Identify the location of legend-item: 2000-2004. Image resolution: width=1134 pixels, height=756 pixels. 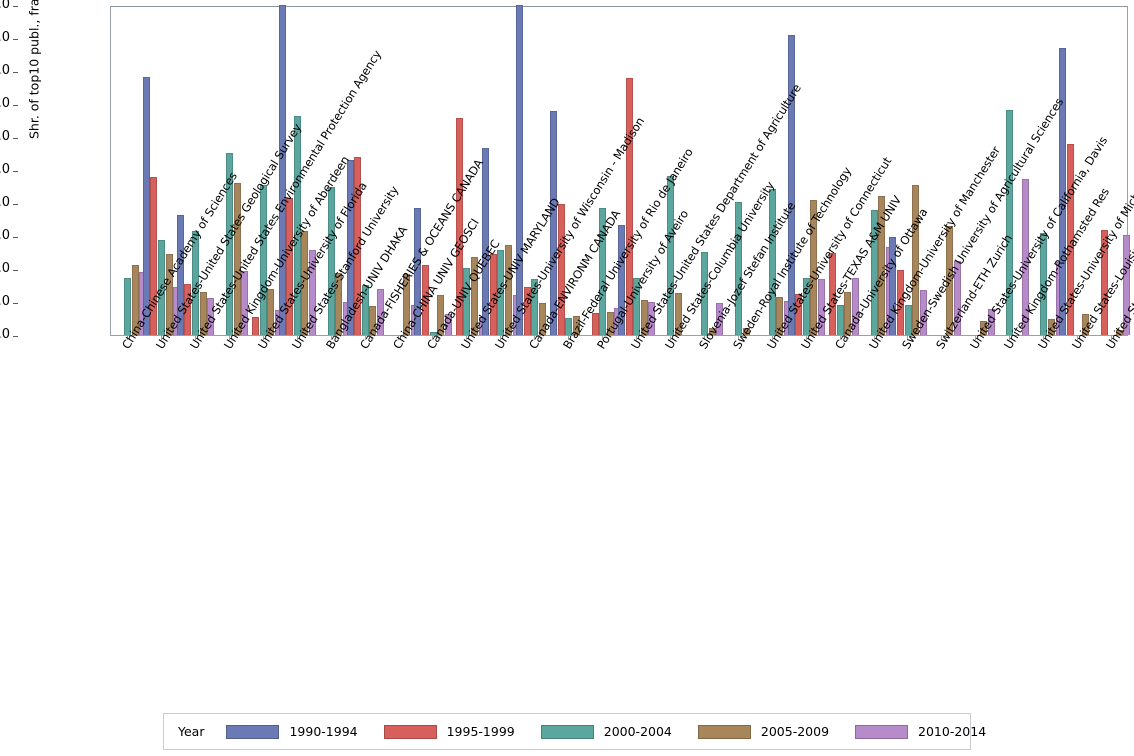
(606, 731).